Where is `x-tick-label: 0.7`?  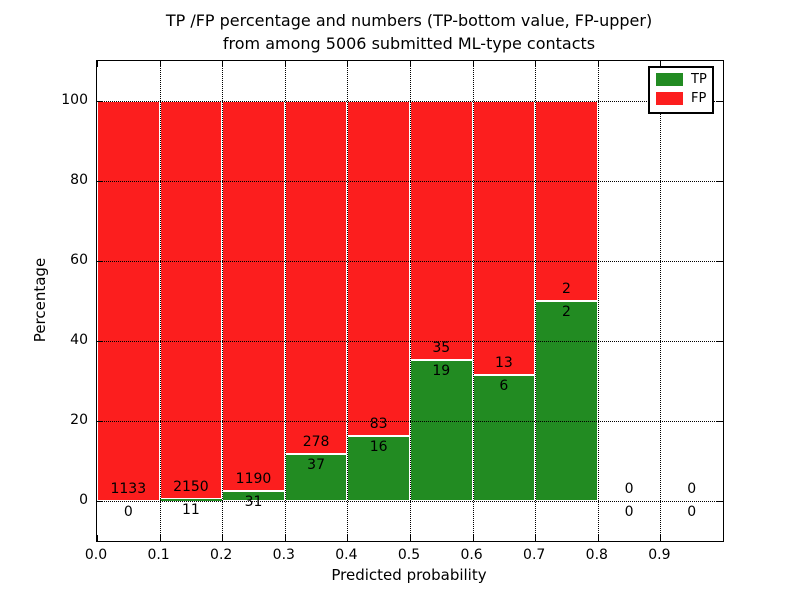
x-tick-label: 0.7 is located at coordinates (534, 555).